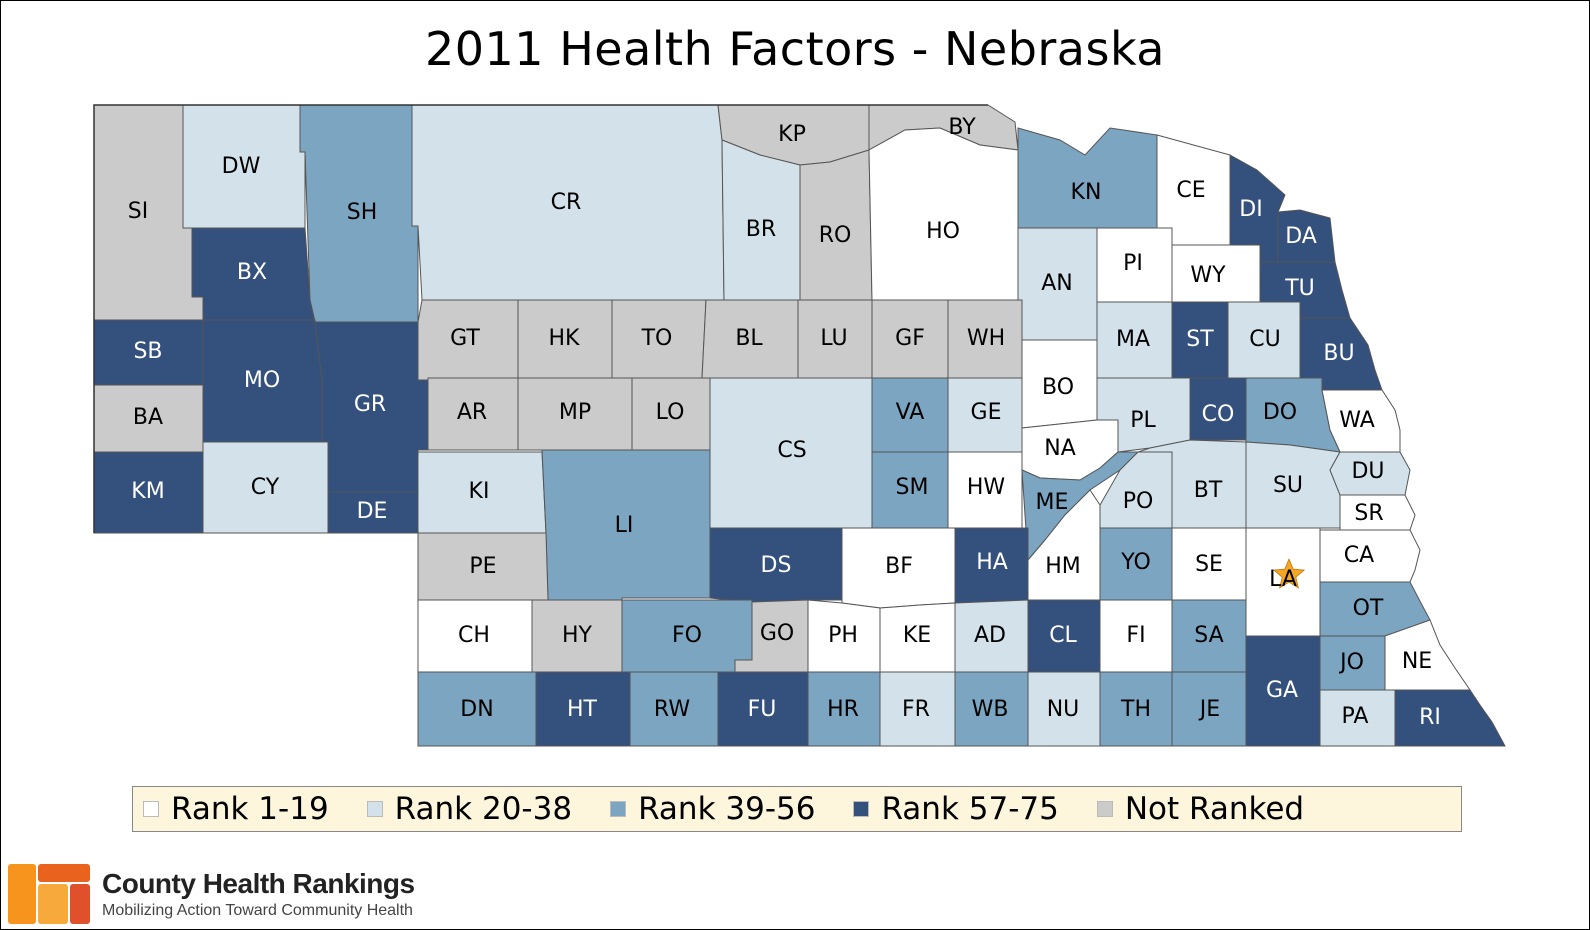 This screenshot has width=1590, height=930. Describe the element at coordinates (1063, 566) in the screenshot. I see `county-label-hm: HM` at that location.